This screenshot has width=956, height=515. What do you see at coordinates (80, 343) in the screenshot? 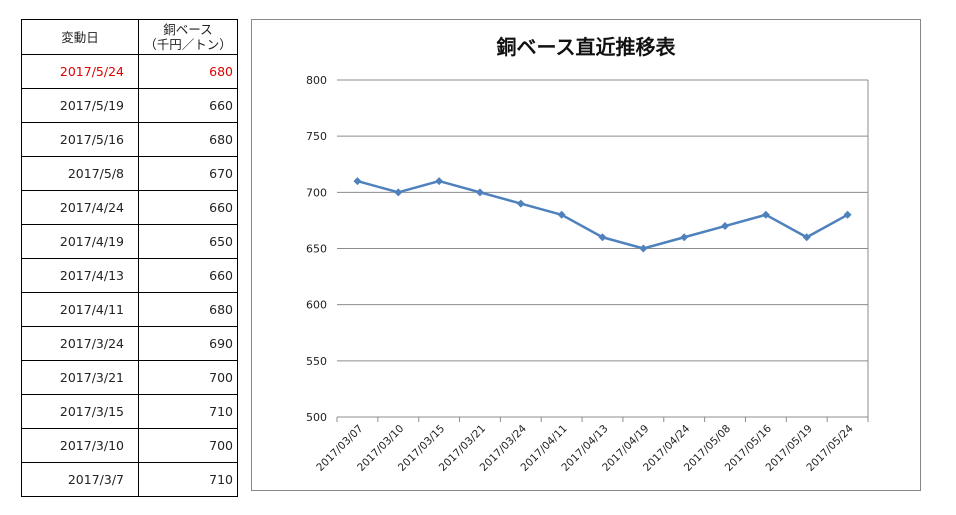
I see `row-date: 2017/3/24` at bounding box center [80, 343].